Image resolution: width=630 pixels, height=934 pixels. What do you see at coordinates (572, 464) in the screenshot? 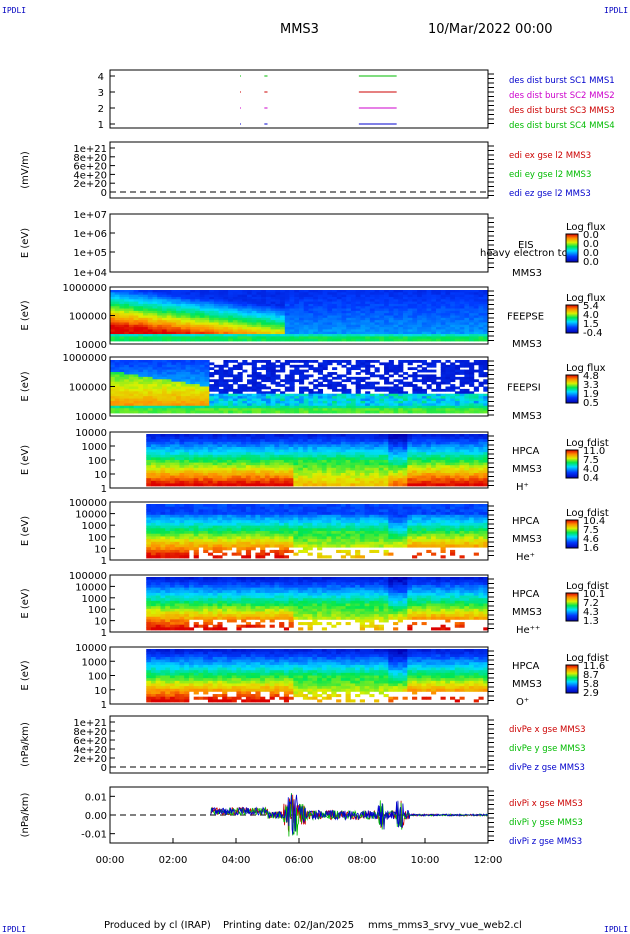
I see `colorbar-hpca_h` at bounding box center [572, 464].